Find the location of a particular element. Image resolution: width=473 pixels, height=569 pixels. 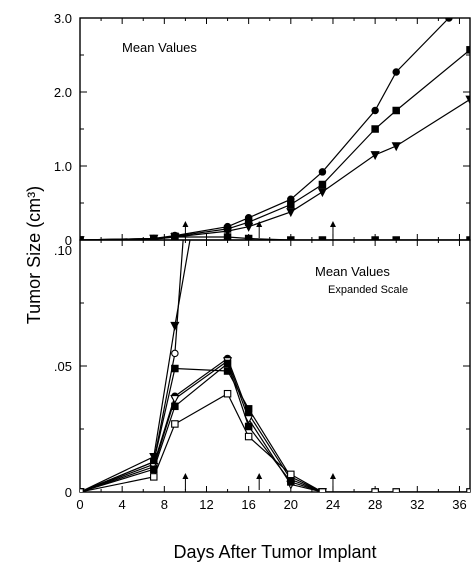

panel-annotation-sub: Expanded Scale is located at coordinates (368, 290).